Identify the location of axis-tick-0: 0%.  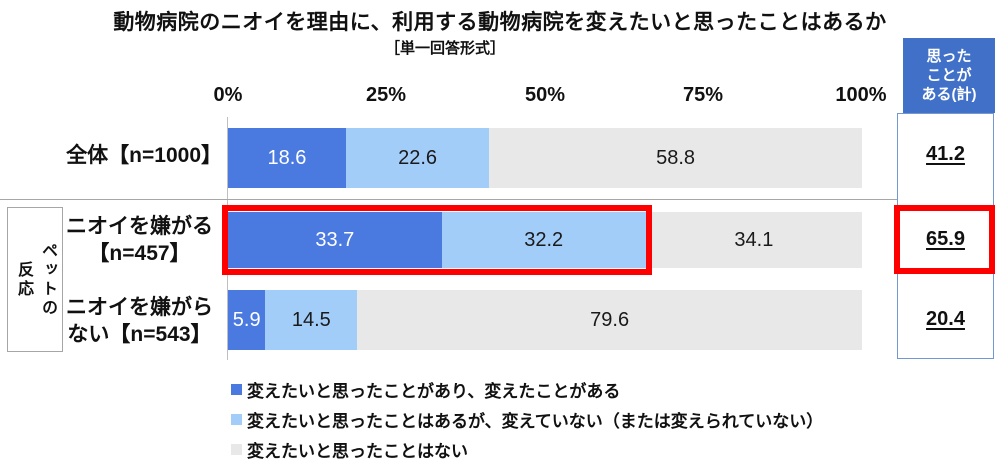
(228, 95).